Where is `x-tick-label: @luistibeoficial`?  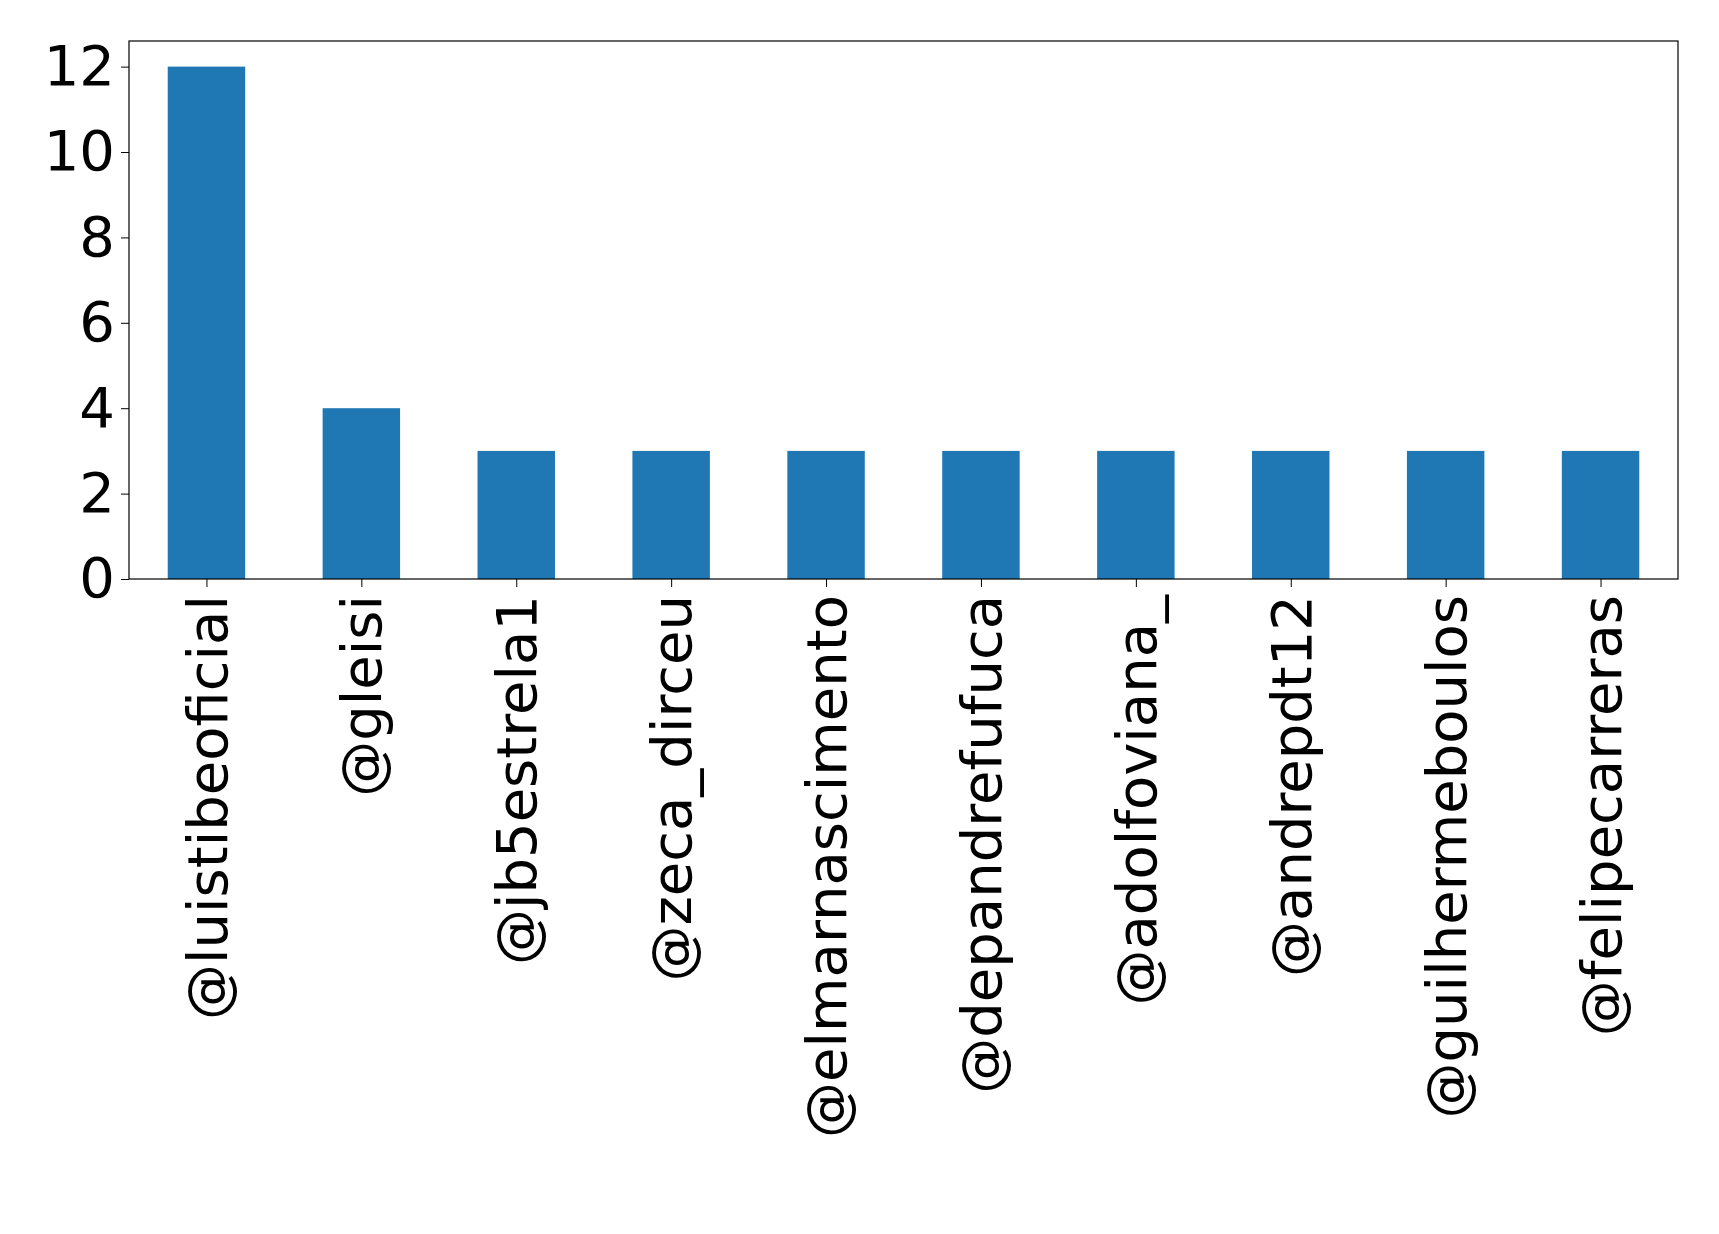 x-tick-label: @luistibeoficial is located at coordinates (207, 808).